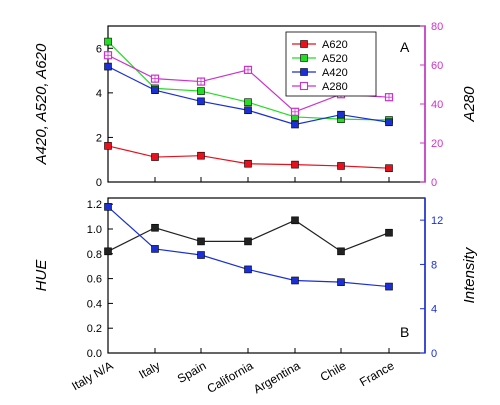 The image size is (500, 405). What do you see at coordinates (437, 66) in the screenshot?
I see `right-tick-label: 60` at bounding box center [437, 66].